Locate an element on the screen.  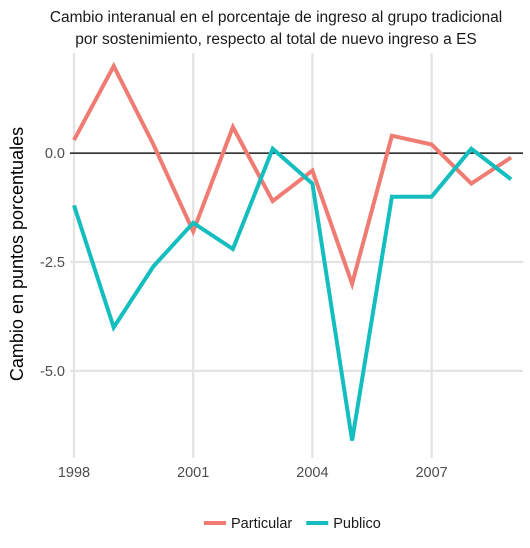
y-tick-label: -2.5 is located at coordinates (52, 263).